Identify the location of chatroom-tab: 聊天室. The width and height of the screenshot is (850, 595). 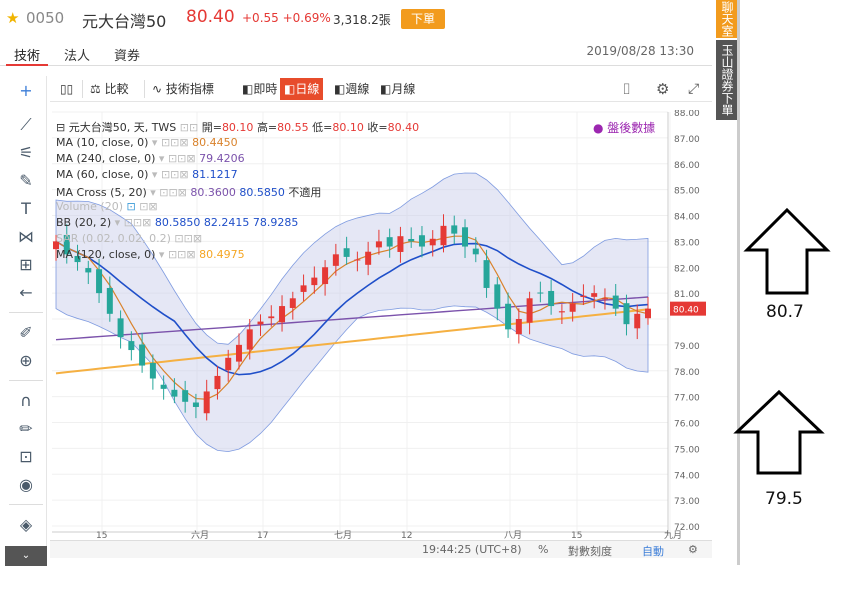
(727, 19).